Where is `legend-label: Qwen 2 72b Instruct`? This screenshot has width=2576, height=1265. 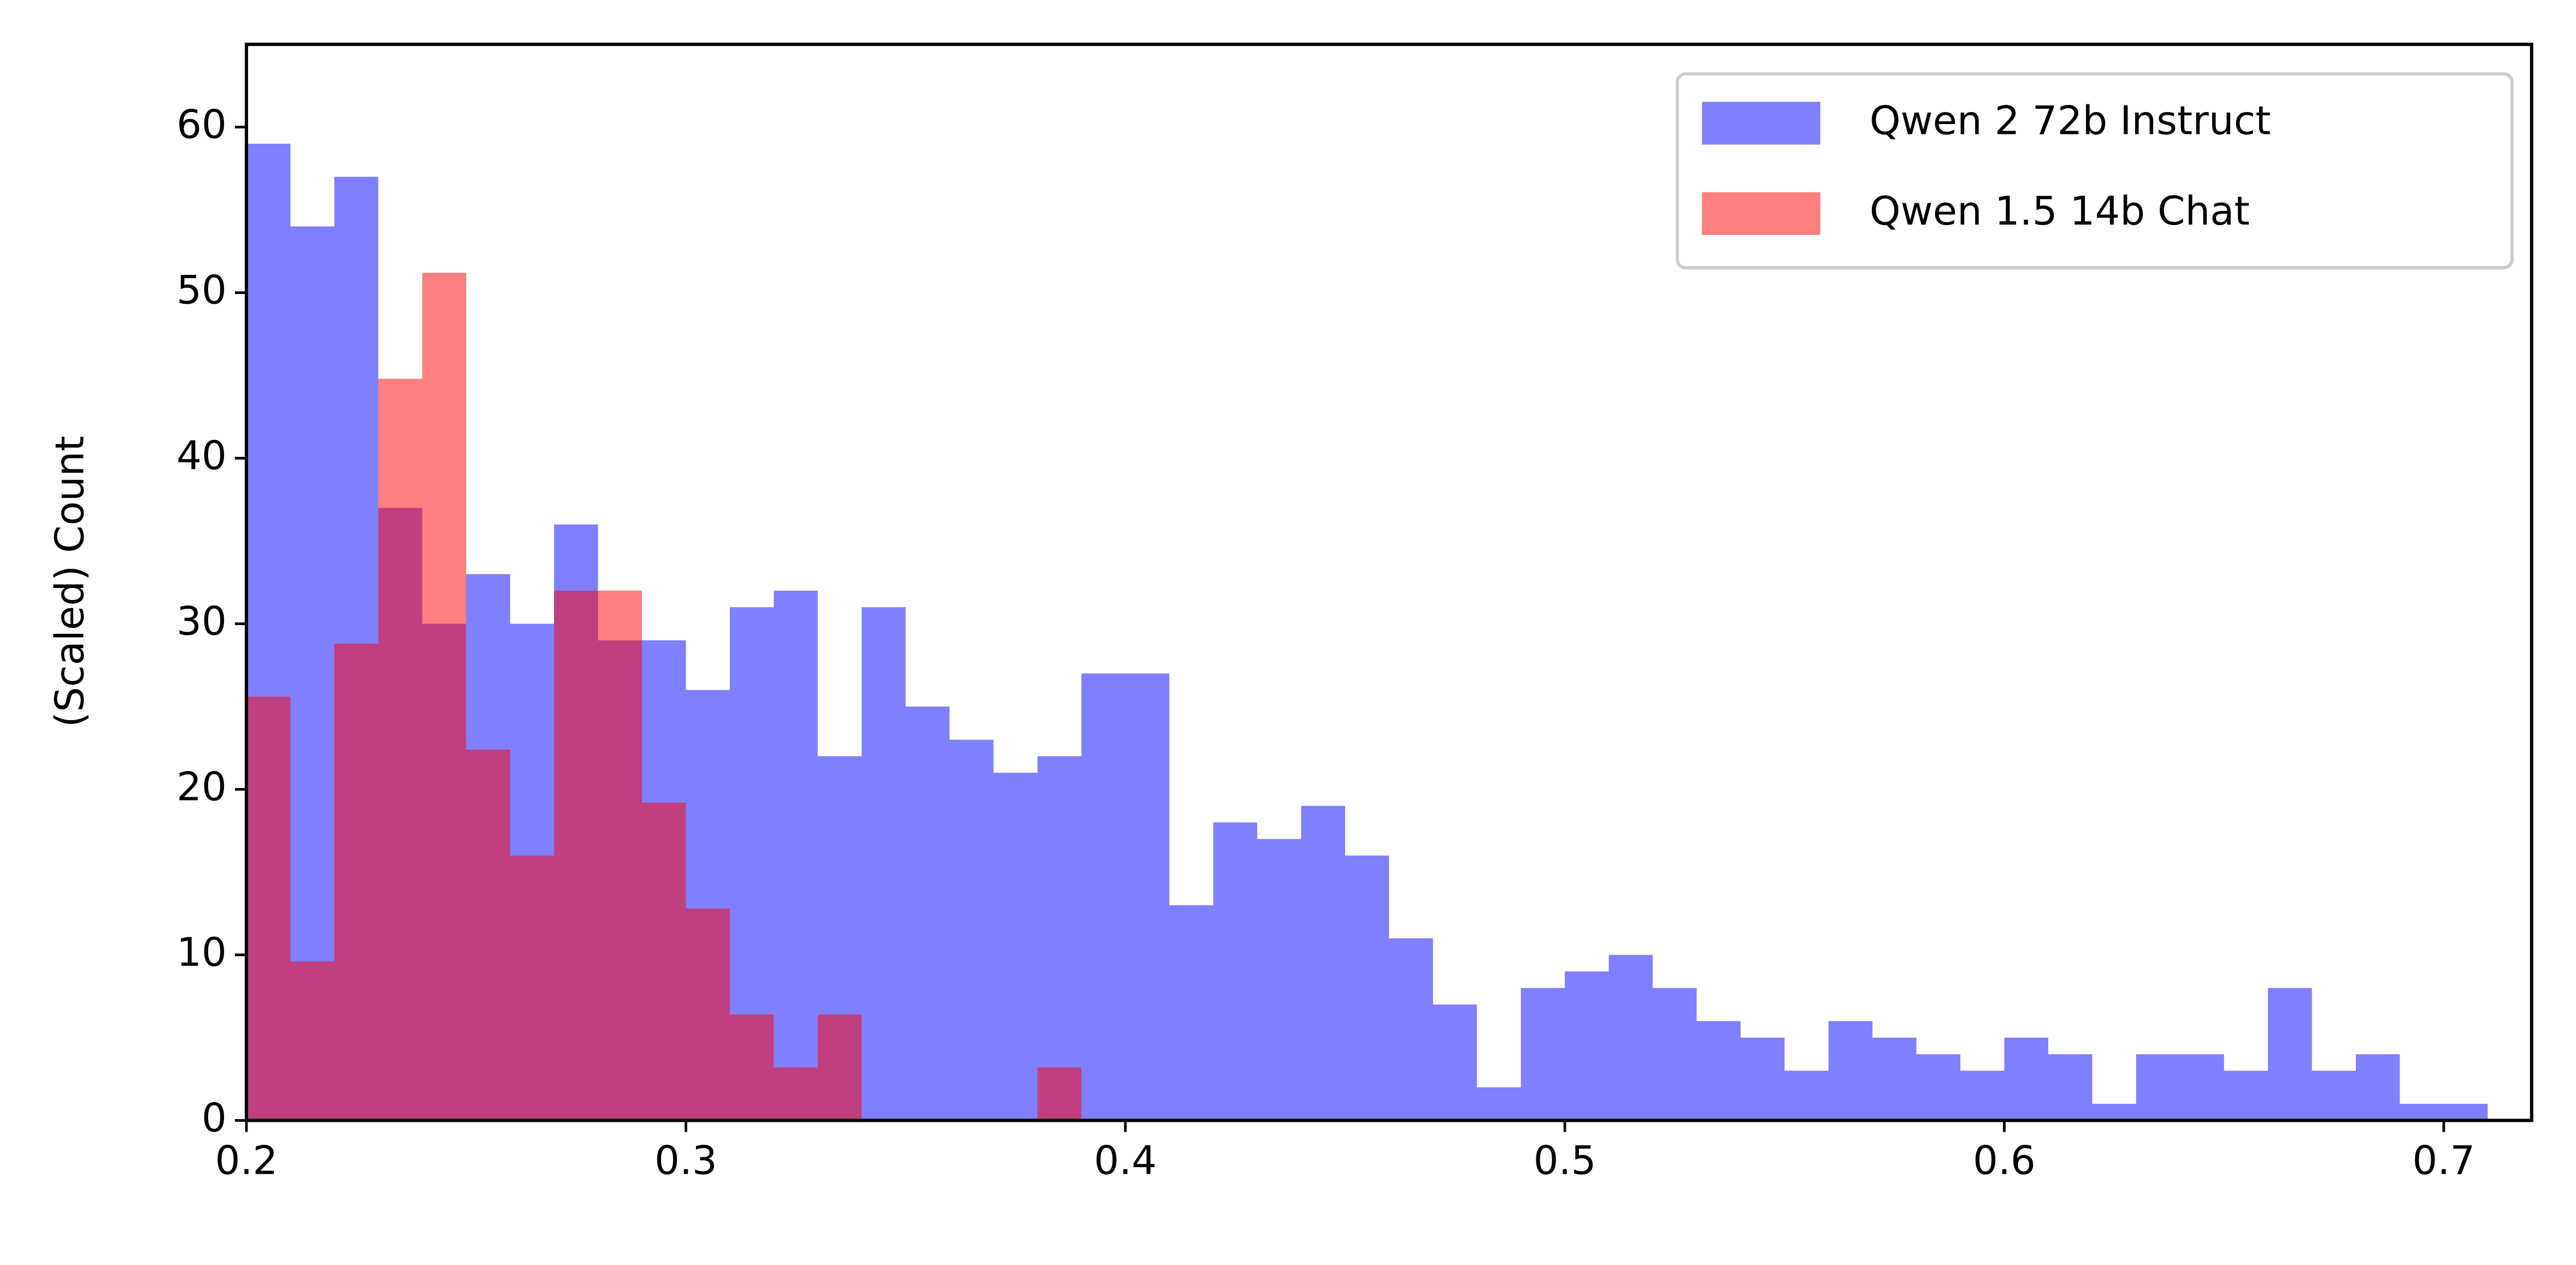
legend-label: Qwen 2 72b Instruct is located at coordinates (2070, 121).